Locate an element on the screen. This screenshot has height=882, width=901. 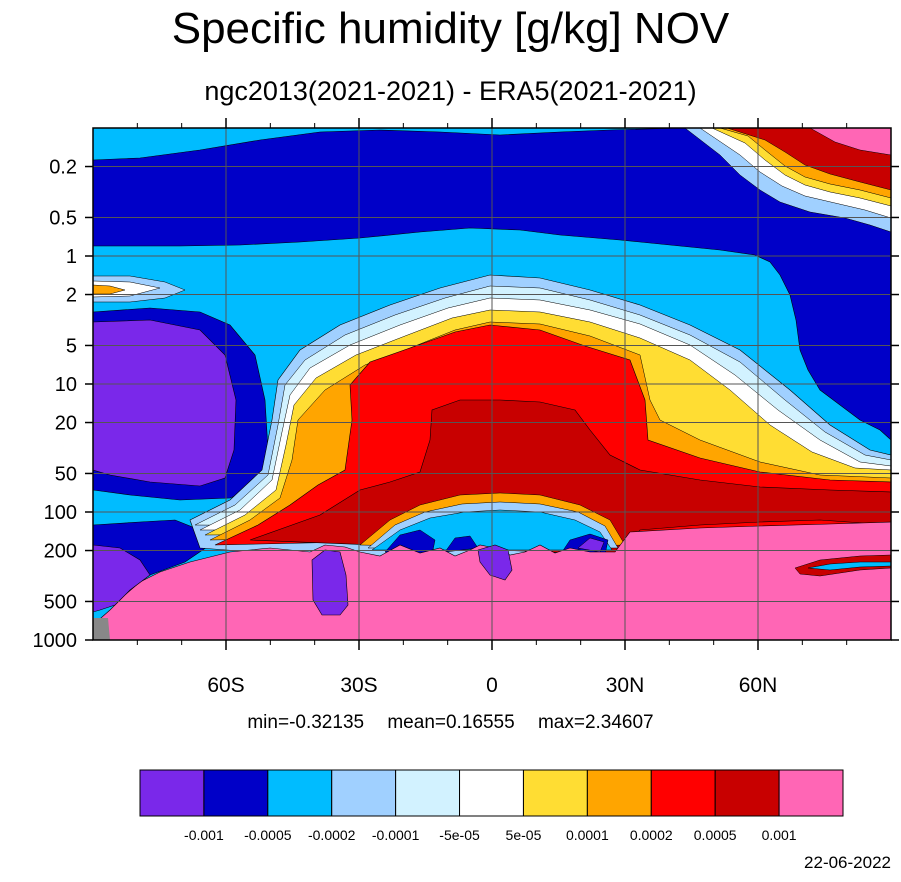
y-tick-label: 1 is located at coordinates (71, 257).